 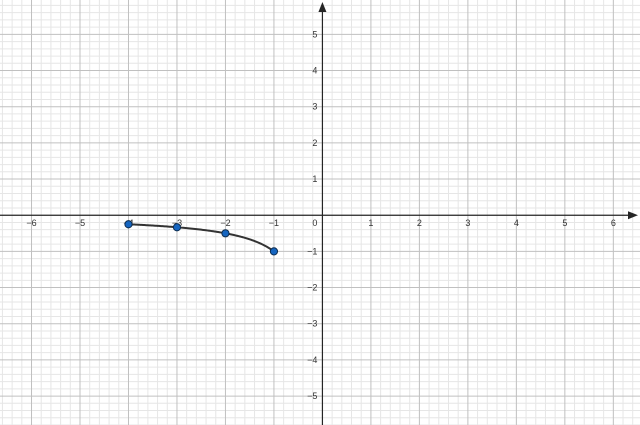 What do you see at coordinates (564, 223) in the screenshot?
I see `x-tick-label: 5` at bounding box center [564, 223].